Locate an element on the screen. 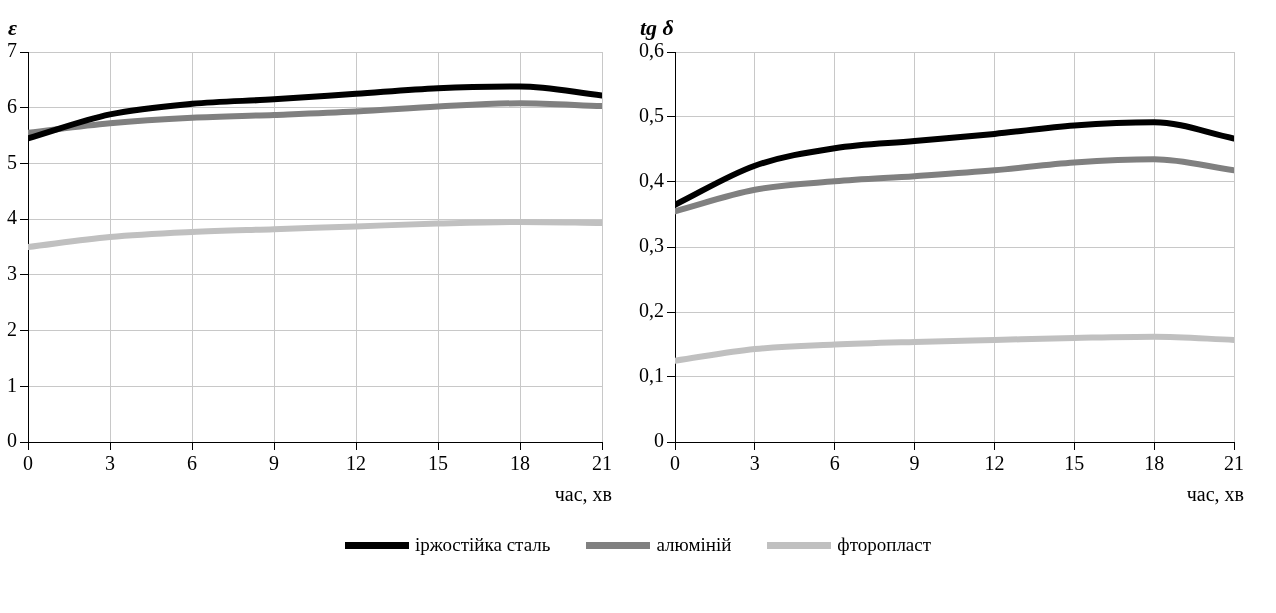 The width and height of the screenshot is (1276, 613). y-tick-label: 0,5 is located at coordinates (651, 115).